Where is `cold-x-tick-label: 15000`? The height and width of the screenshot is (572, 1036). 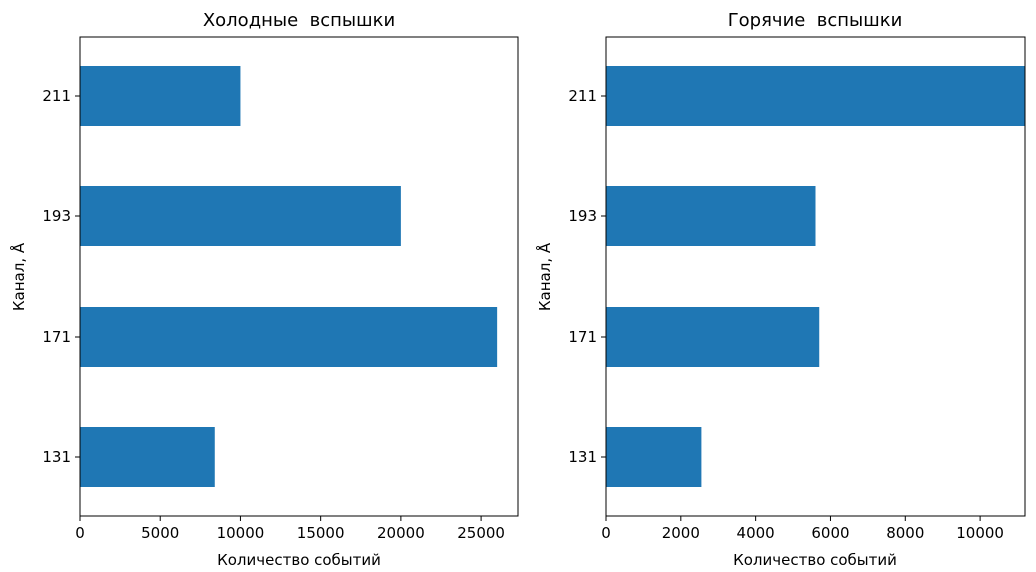 cold-x-tick-label: 15000 is located at coordinates (321, 533).